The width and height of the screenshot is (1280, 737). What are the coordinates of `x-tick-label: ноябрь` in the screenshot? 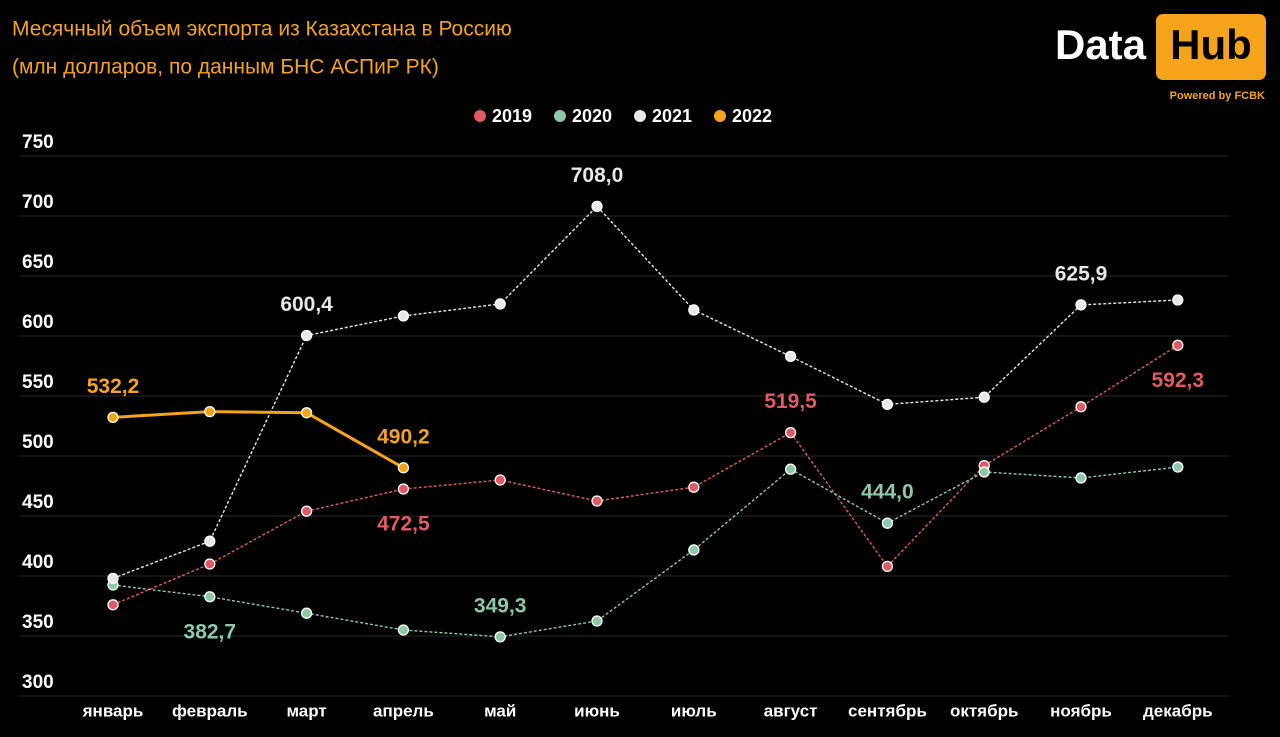 It's located at (1081, 710).